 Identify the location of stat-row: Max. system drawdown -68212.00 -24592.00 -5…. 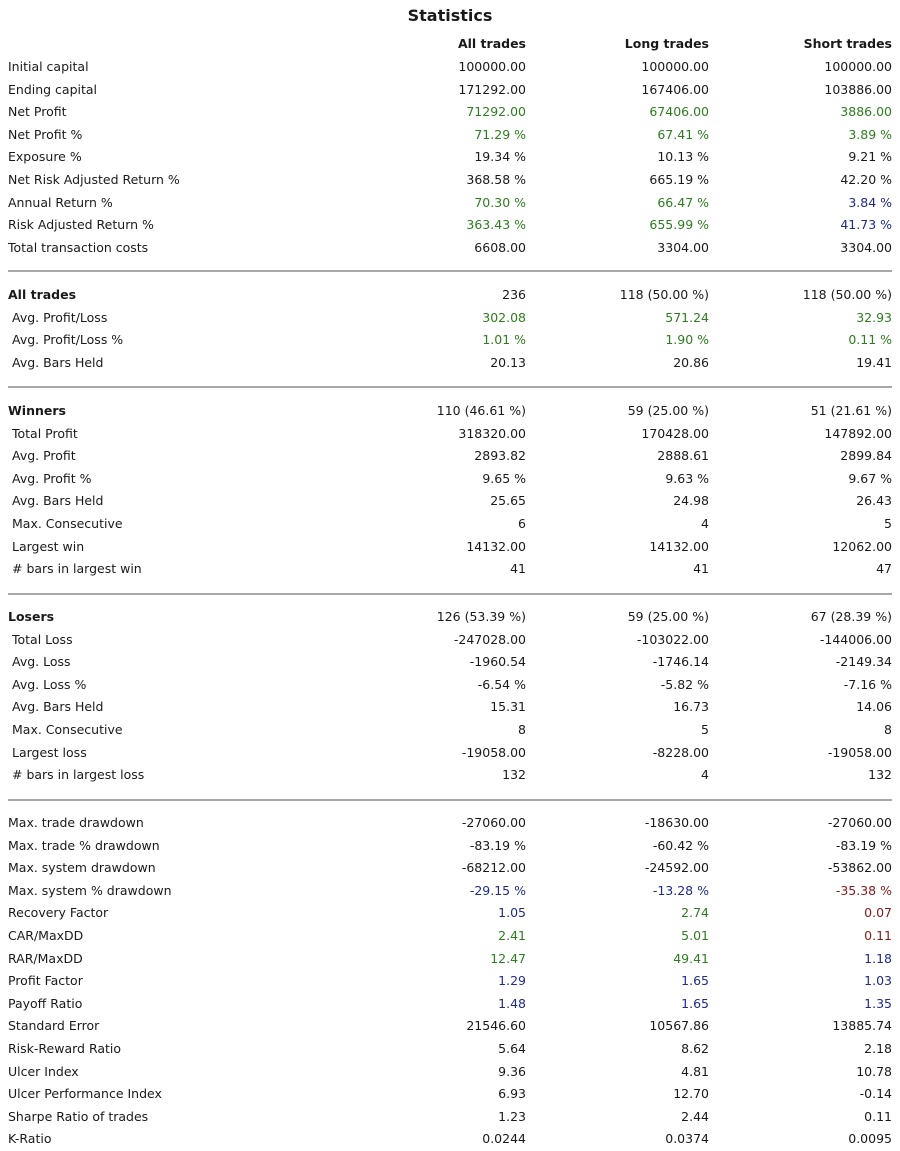
(450, 868).